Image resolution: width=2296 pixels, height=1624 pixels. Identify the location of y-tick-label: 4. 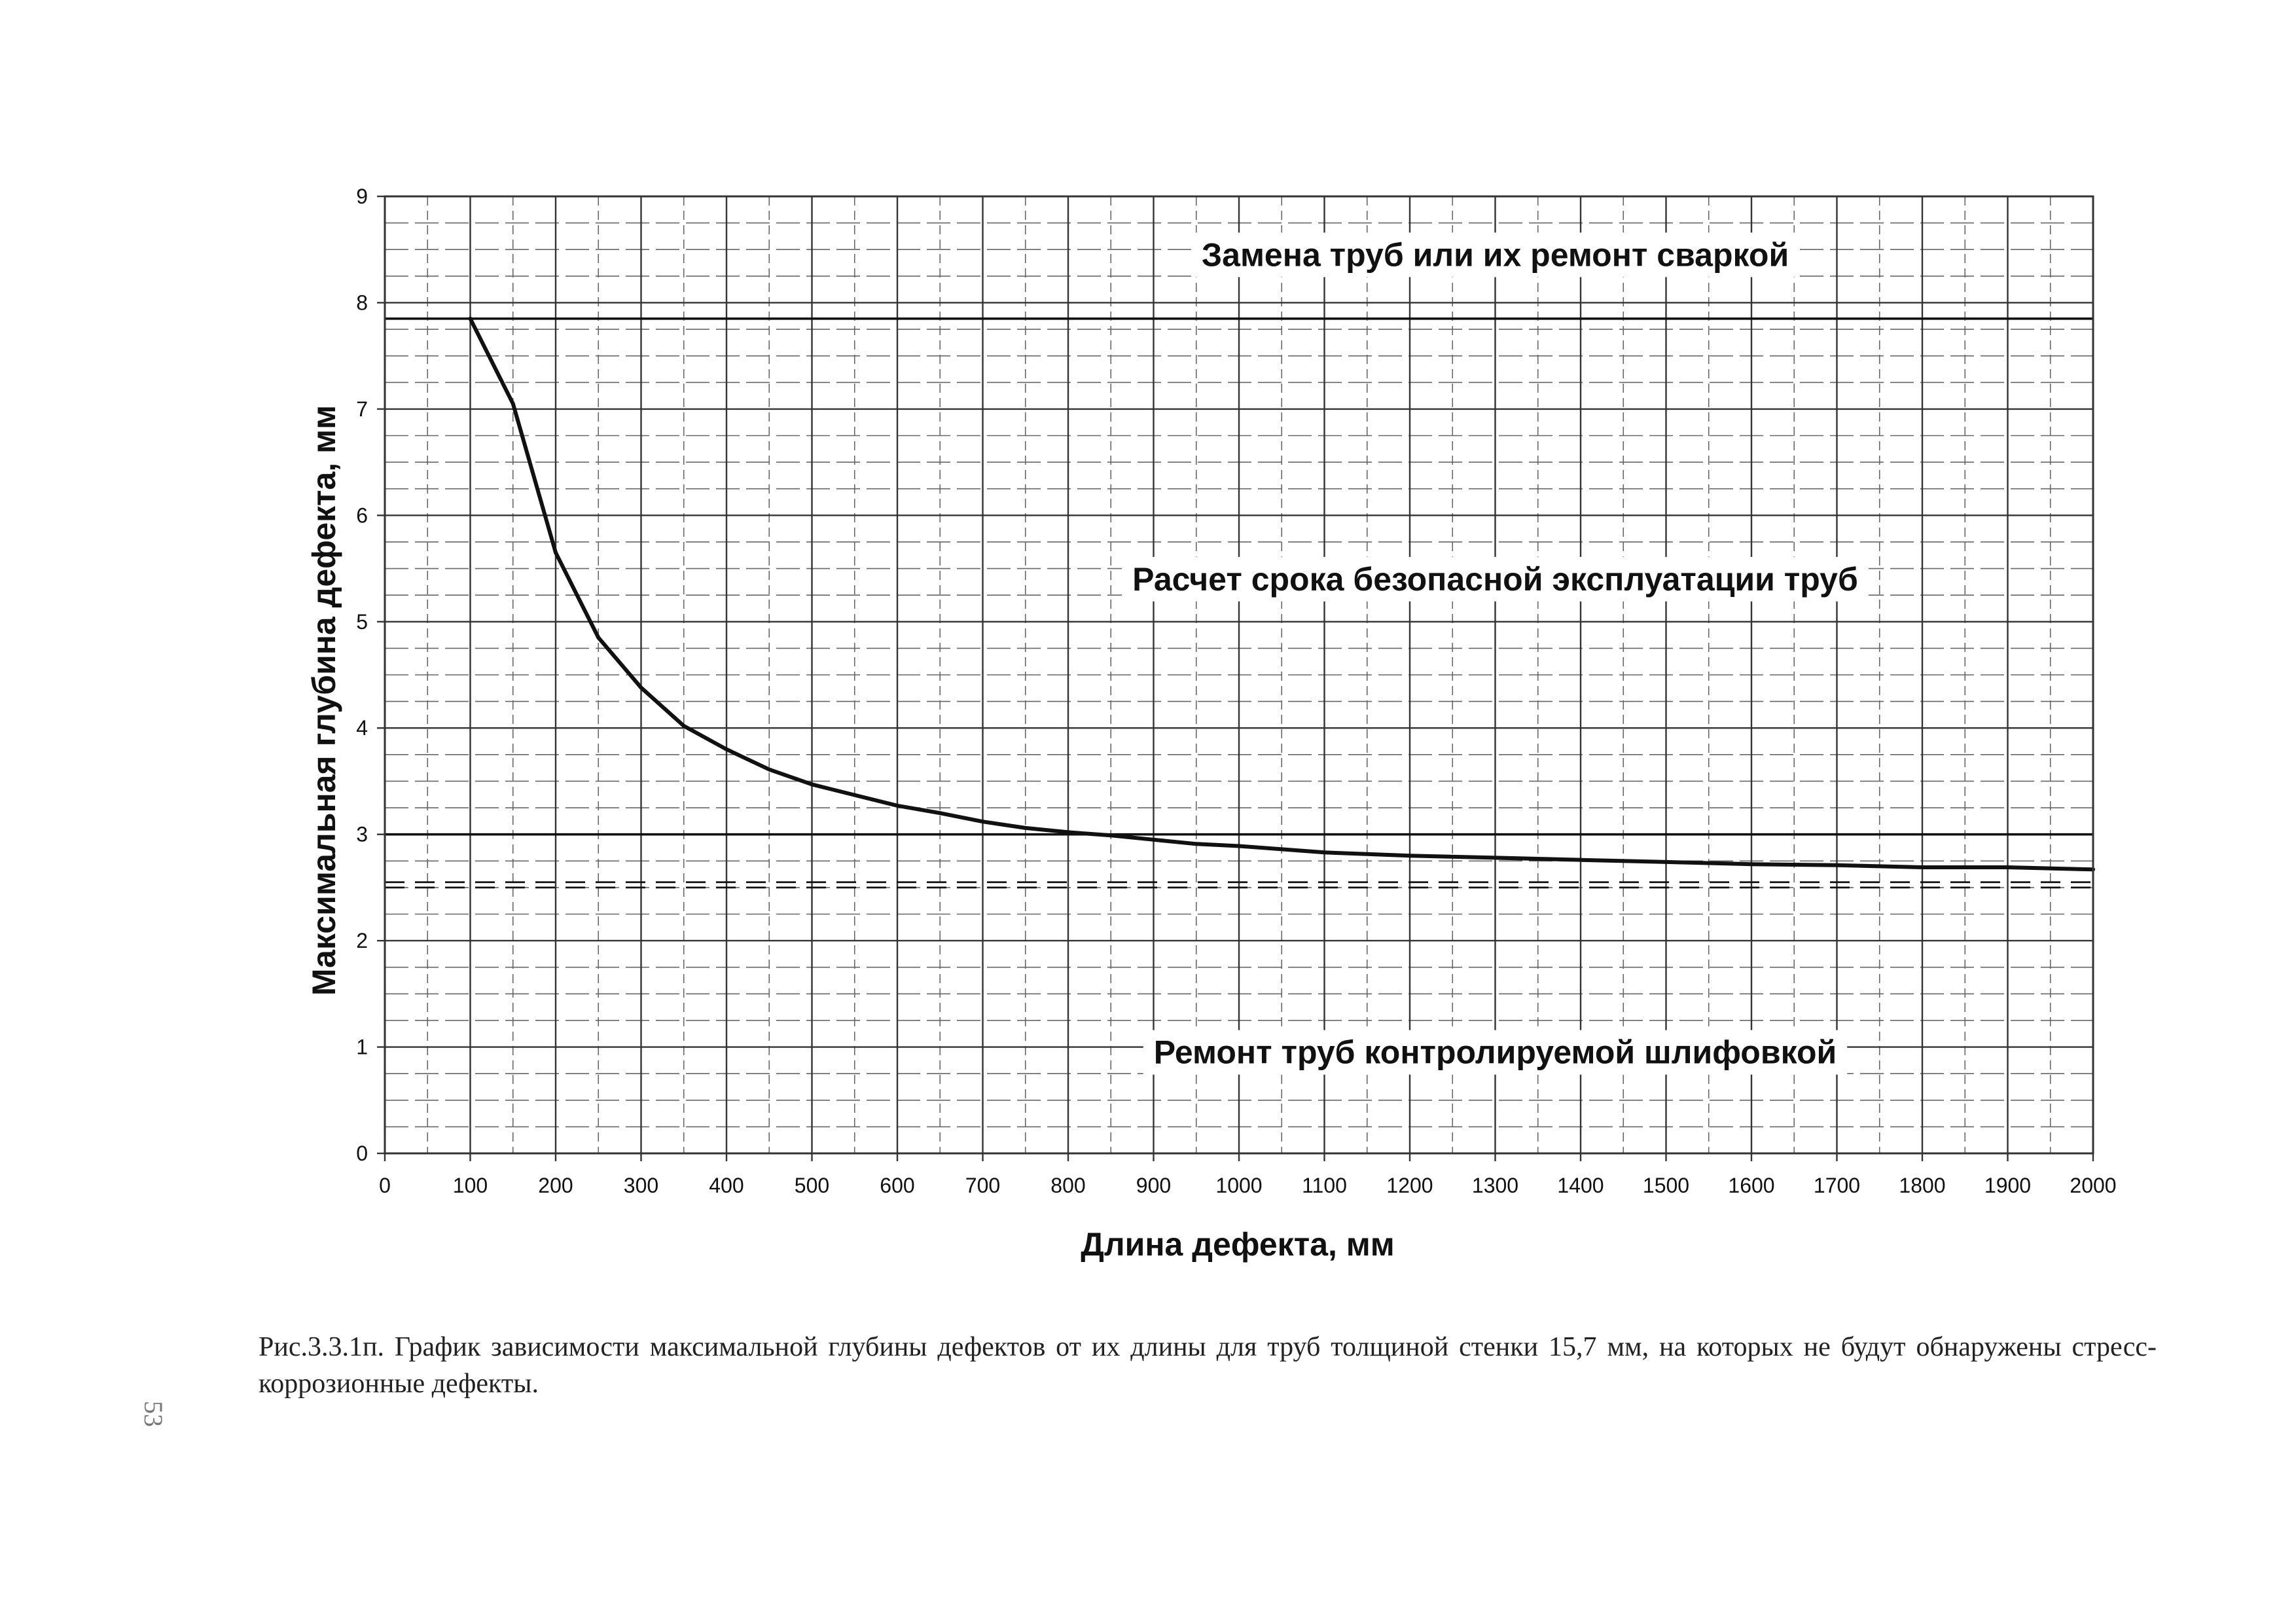
(362, 728).